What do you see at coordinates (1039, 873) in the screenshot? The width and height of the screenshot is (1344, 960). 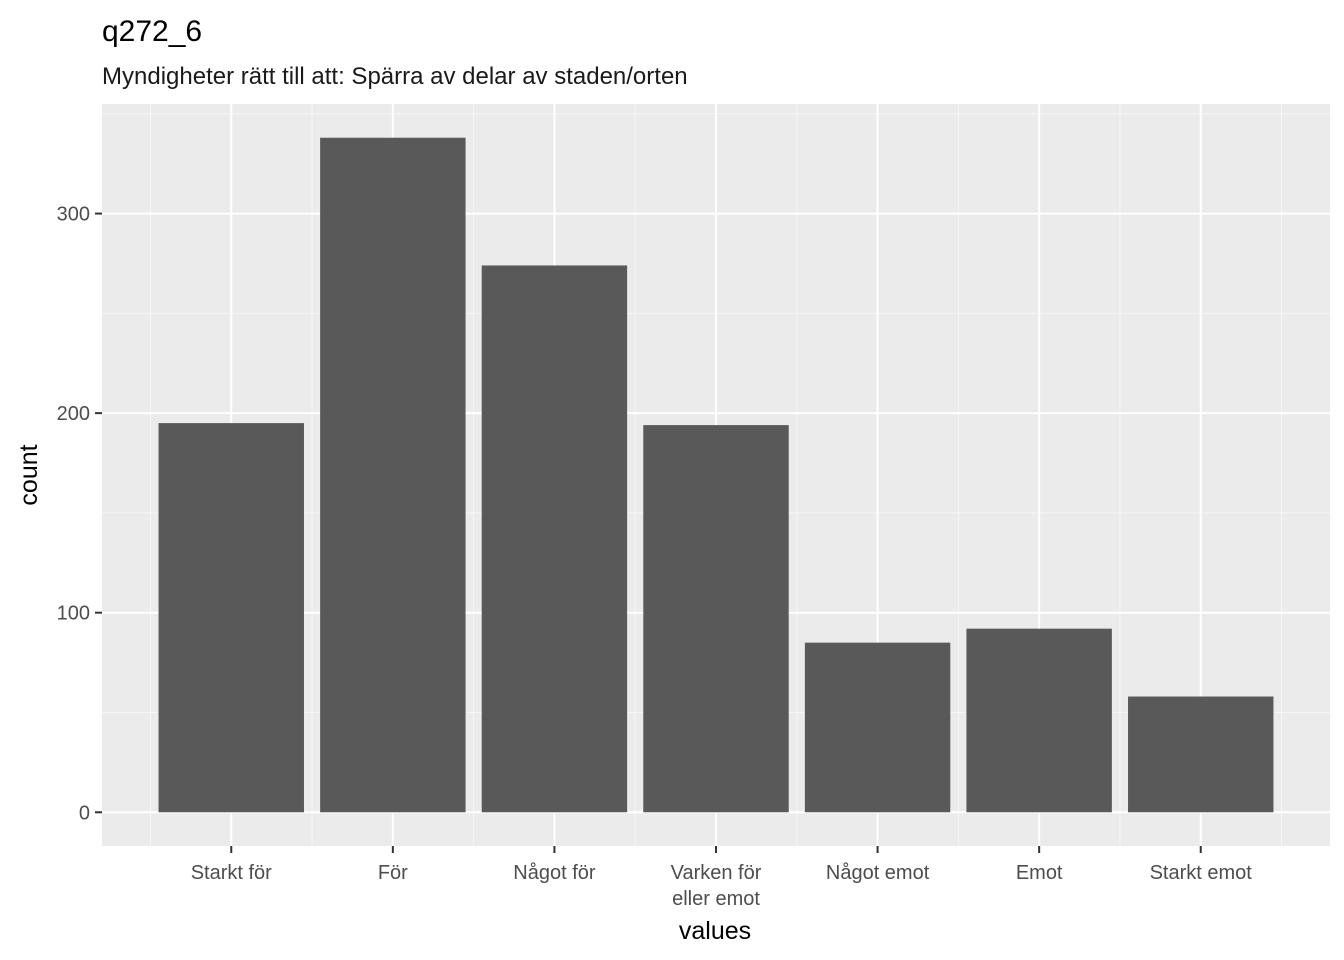 I see `x-tick-label: Emot` at bounding box center [1039, 873].